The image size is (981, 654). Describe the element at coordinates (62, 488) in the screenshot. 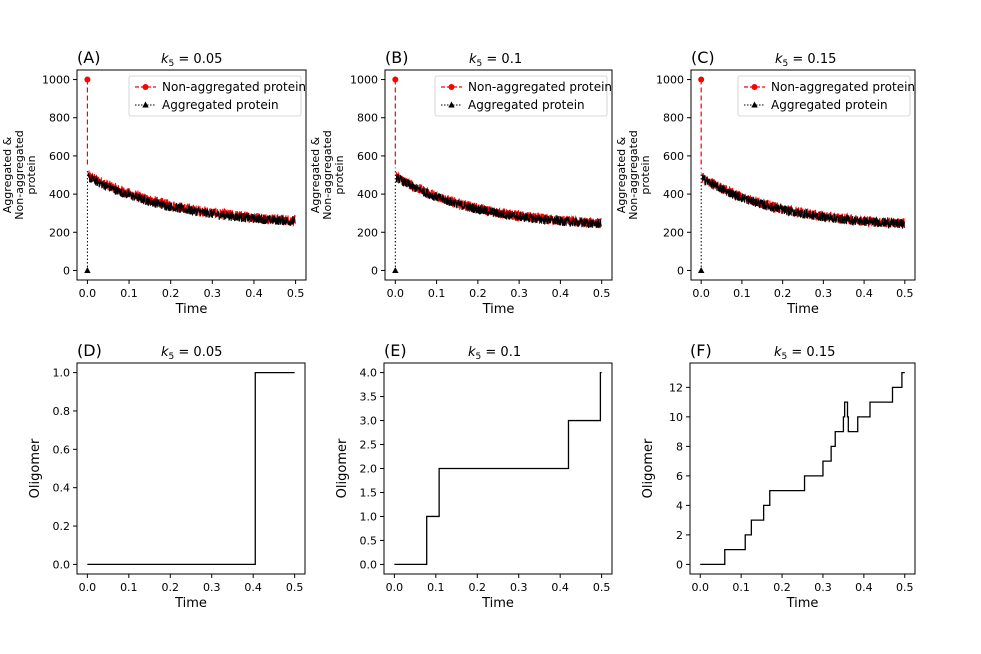

I see `y-tick-label: 0.4` at that location.